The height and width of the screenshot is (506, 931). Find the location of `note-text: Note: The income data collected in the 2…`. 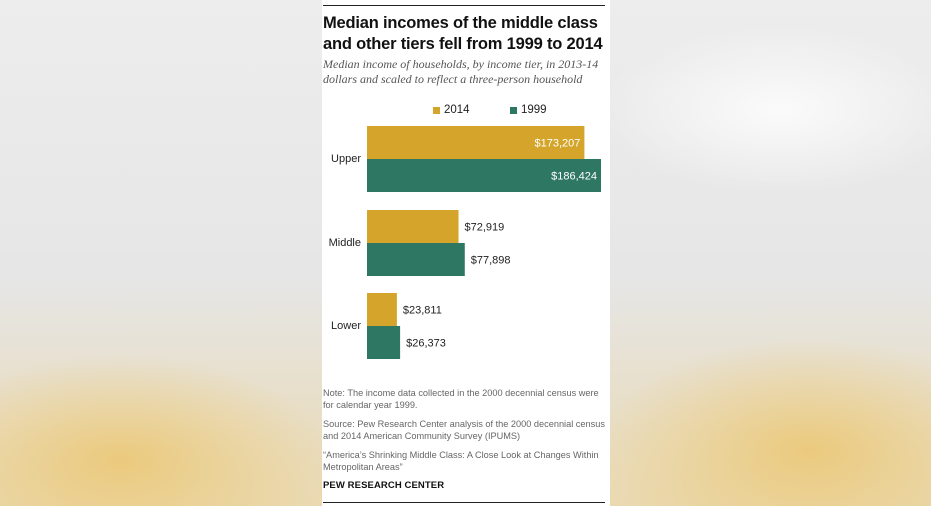

note-text: Note: The income data collected in the 2… is located at coordinates (461, 399).